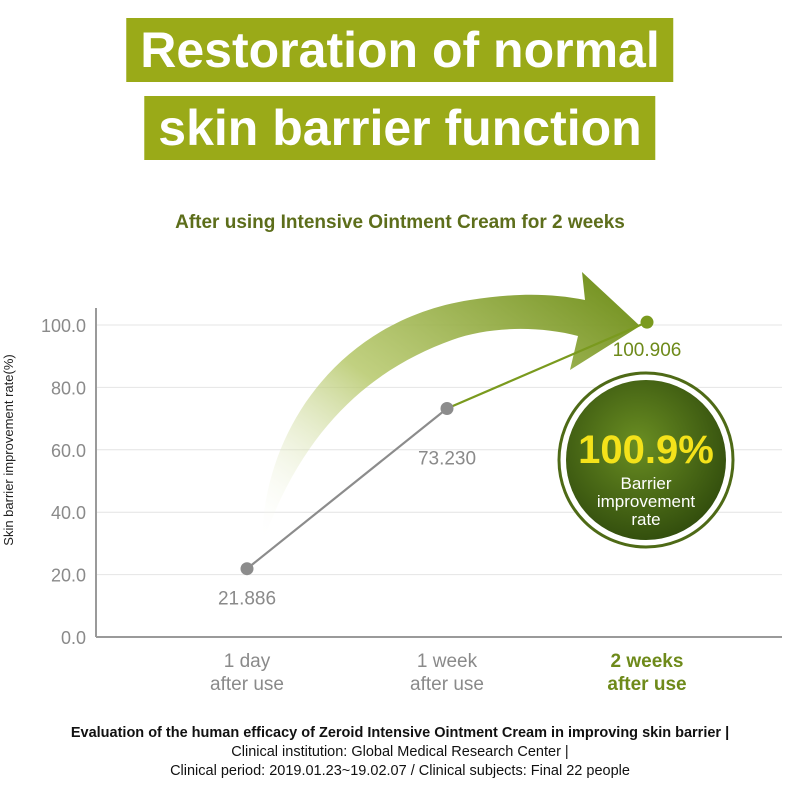 The height and width of the screenshot is (800, 800). Describe the element at coordinates (68, 576) in the screenshot. I see `y-tick-label: 20.0` at that location.